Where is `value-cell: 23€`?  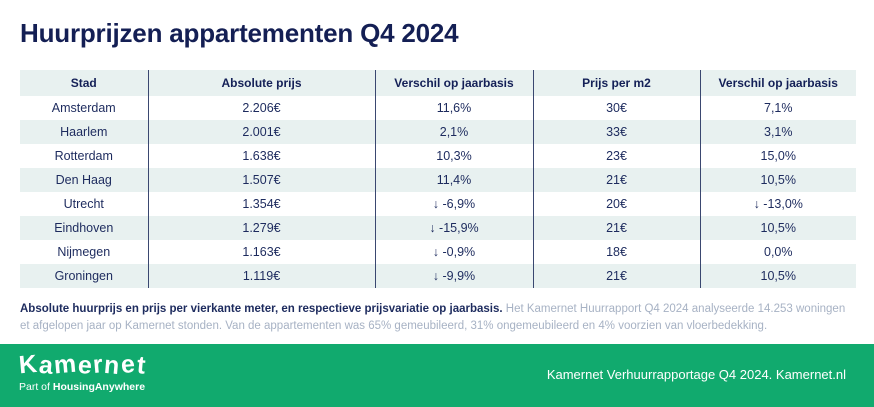
value-cell: 23€ is located at coordinates (617, 156).